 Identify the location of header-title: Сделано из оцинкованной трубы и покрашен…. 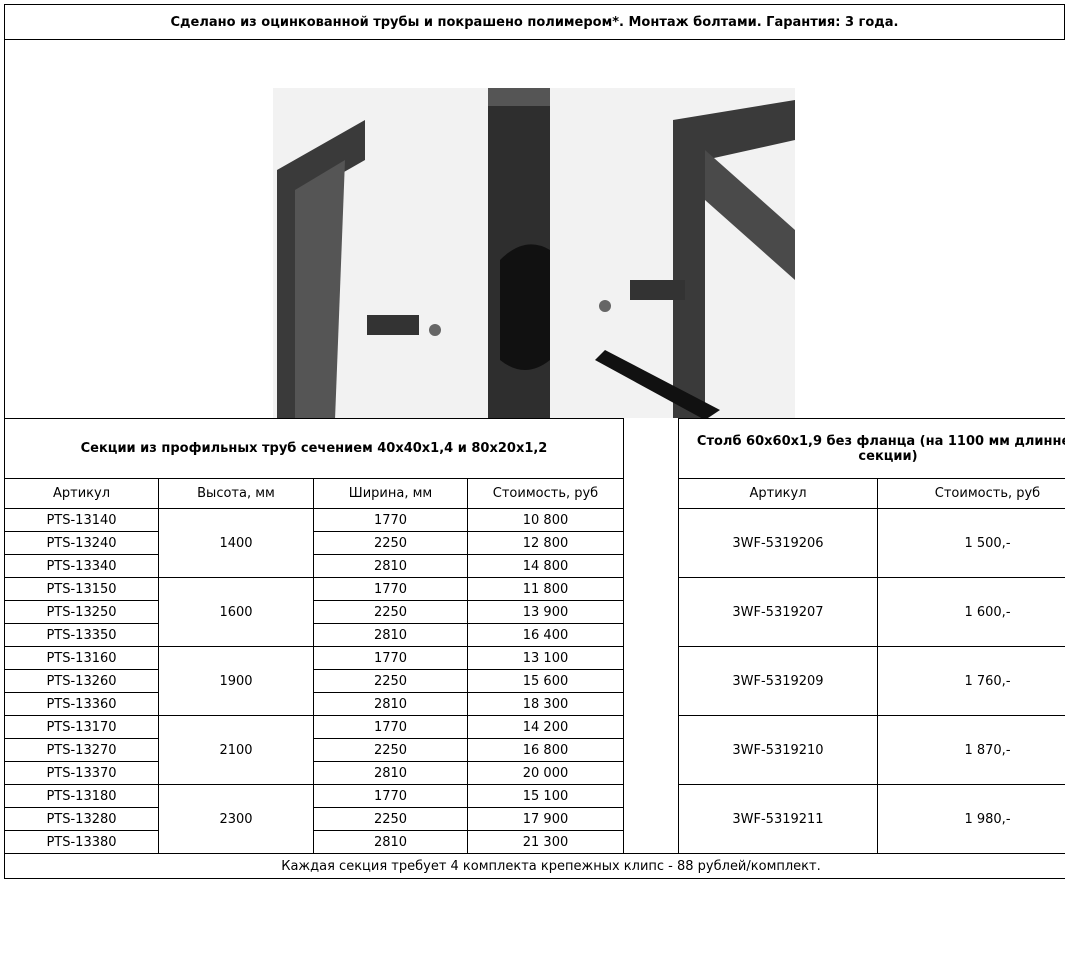
(534, 21).